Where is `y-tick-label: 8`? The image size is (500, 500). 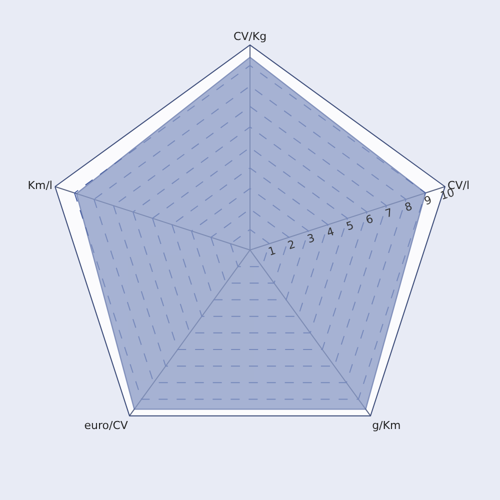 y-tick-label: 8 is located at coordinates (408, 207).